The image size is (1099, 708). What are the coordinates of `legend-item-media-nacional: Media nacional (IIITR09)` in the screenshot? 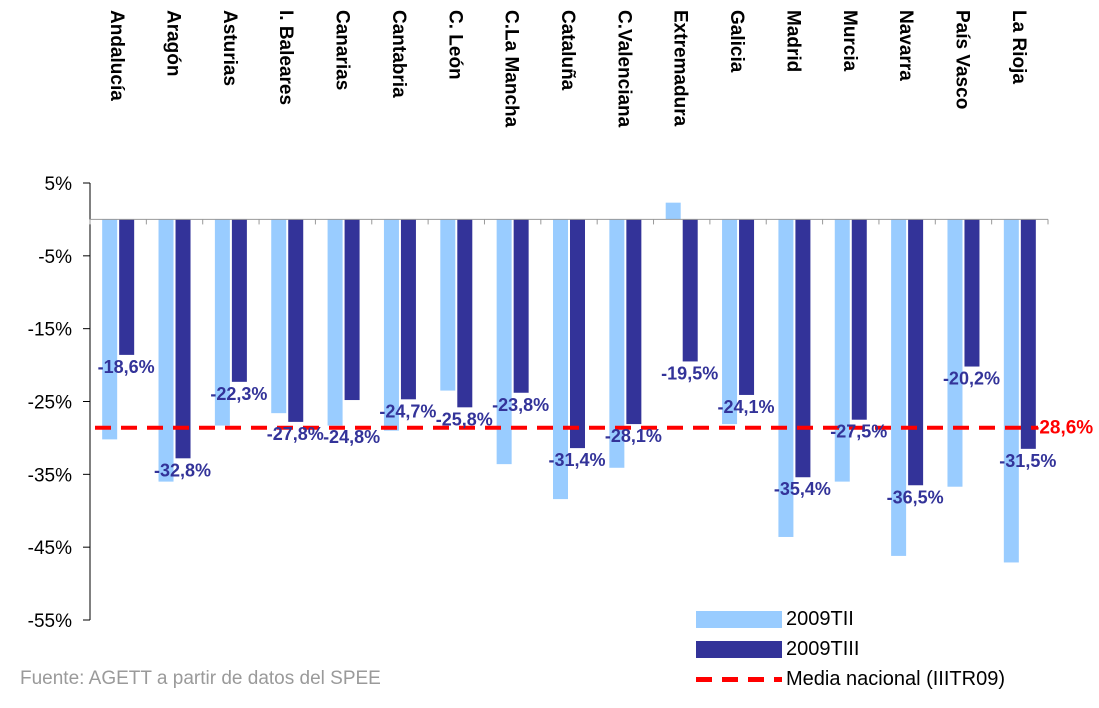 It's located at (850, 679).